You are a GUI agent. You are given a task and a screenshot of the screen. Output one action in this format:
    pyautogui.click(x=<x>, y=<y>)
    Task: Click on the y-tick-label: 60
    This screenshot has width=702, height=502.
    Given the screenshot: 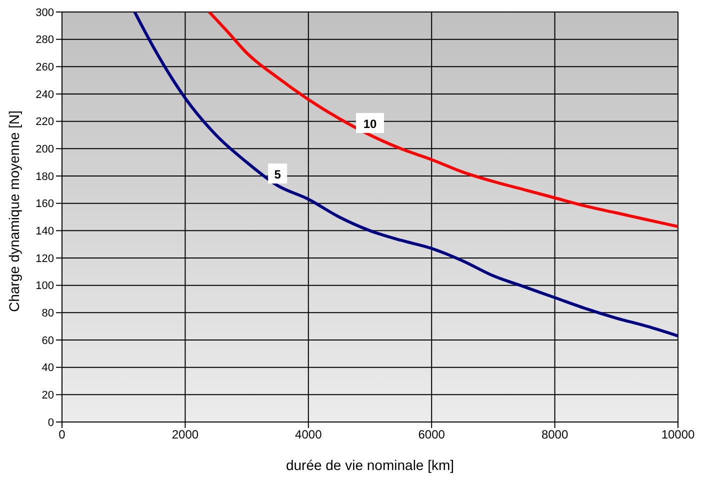 What is the action you would take?
    pyautogui.click(x=48, y=340)
    